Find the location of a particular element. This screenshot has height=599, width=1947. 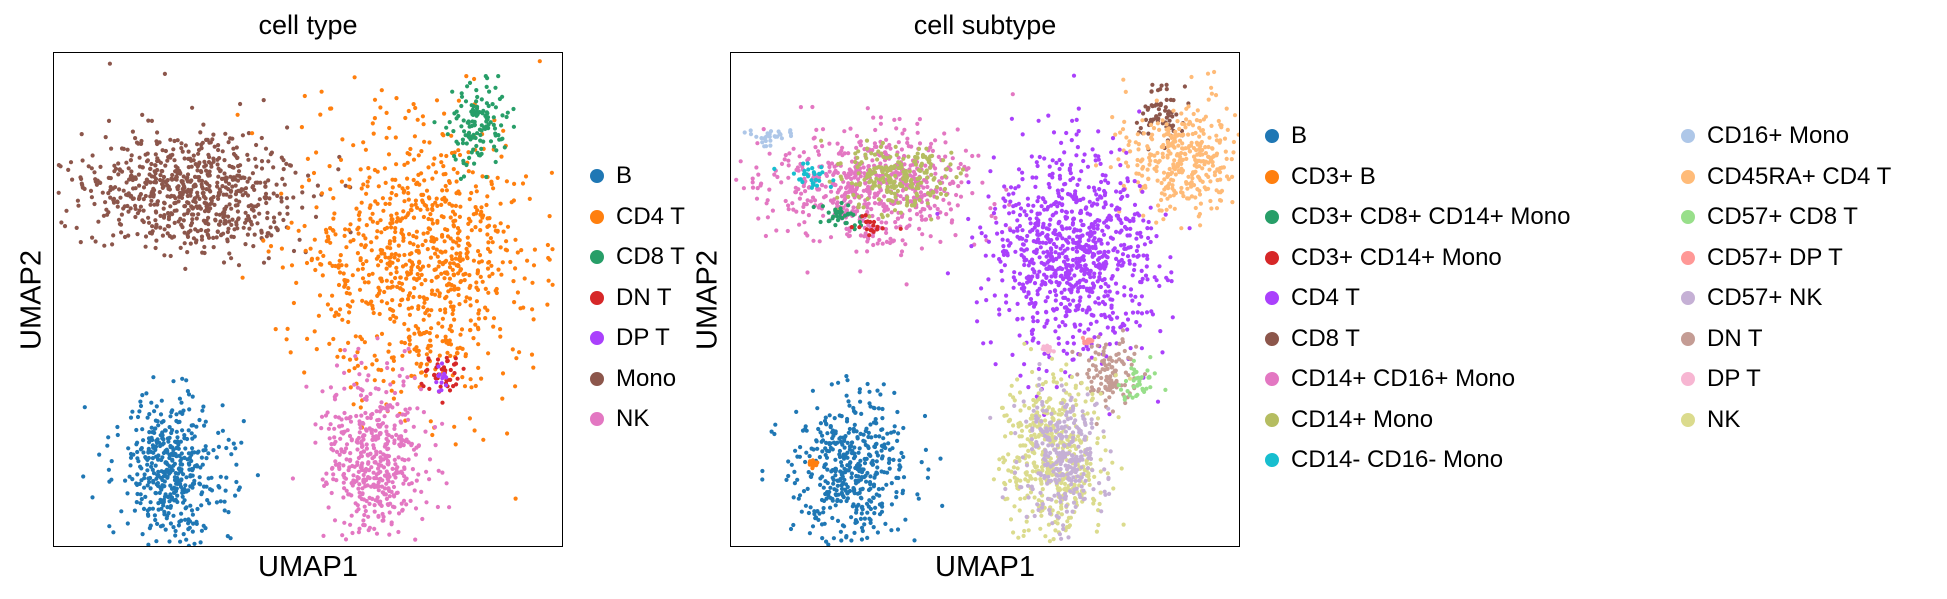

scatter-series-dp-t is located at coordinates (441, 377).